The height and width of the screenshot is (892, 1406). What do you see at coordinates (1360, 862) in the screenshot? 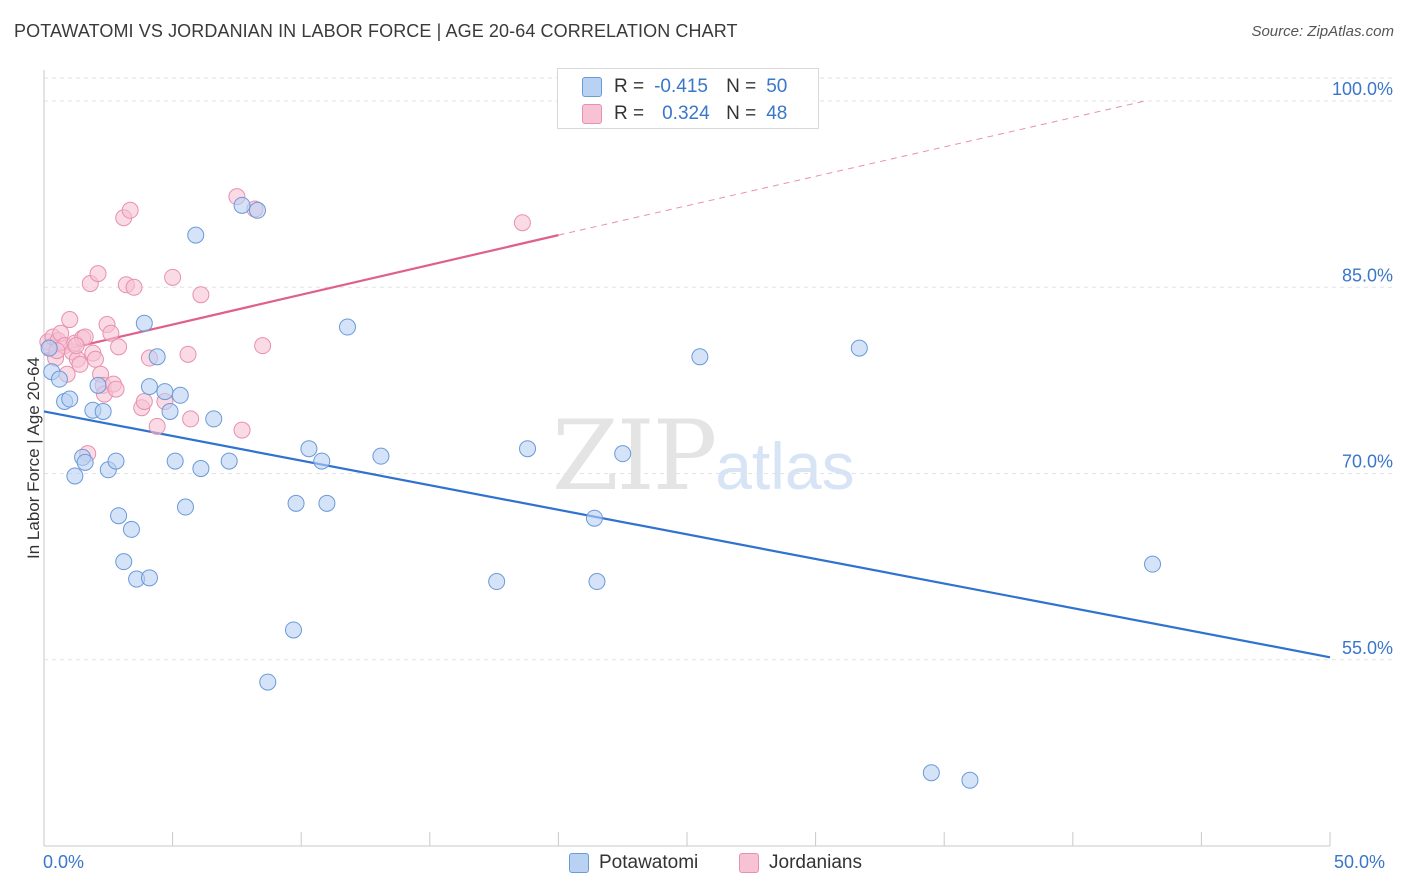
I see `x-tick-label-max: 50.0%` at bounding box center [1360, 862].